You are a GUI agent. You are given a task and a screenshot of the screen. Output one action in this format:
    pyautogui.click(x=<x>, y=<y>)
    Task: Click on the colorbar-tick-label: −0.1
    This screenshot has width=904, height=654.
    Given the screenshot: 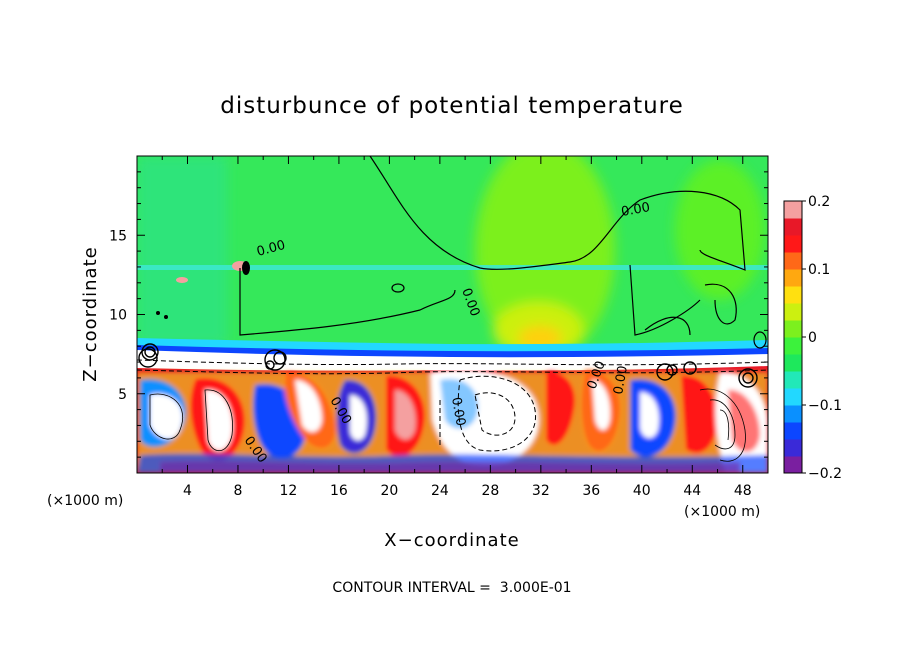 What is the action you would take?
    pyautogui.click(x=825, y=406)
    